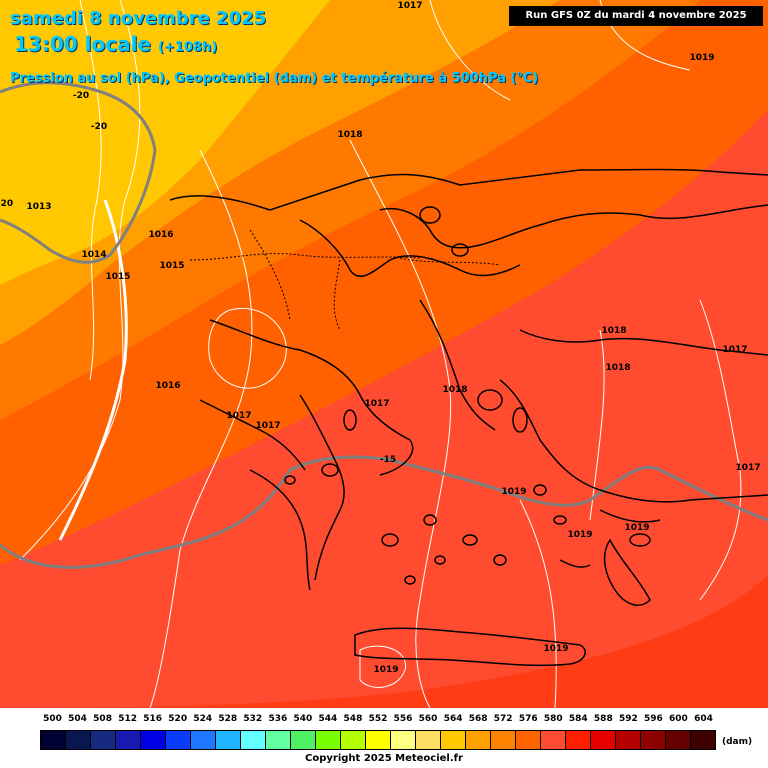 The image size is (768, 768). What do you see at coordinates (378, 719) in the screenshot?
I see `legend-tick: 552` at bounding box center [378, 719].